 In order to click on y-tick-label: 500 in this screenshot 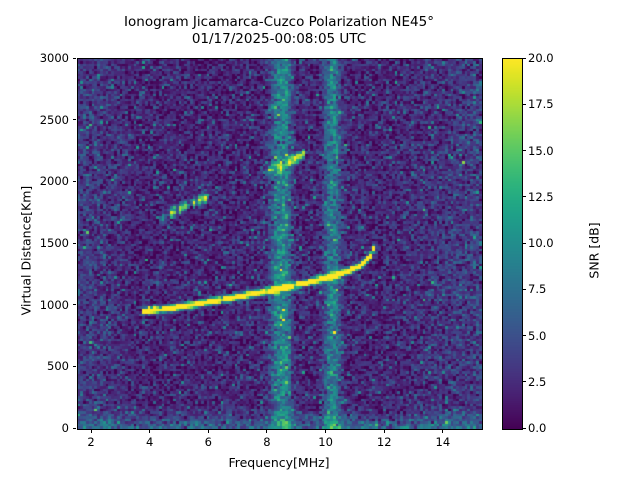, I will do `click(58, 366)`.